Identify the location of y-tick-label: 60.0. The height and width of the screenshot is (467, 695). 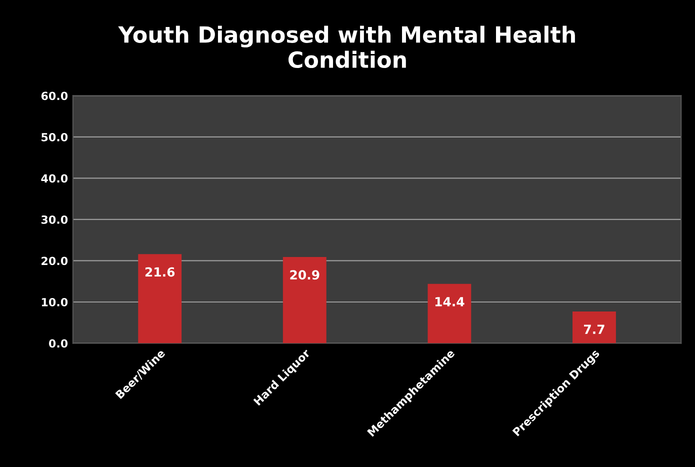
(54, 96).